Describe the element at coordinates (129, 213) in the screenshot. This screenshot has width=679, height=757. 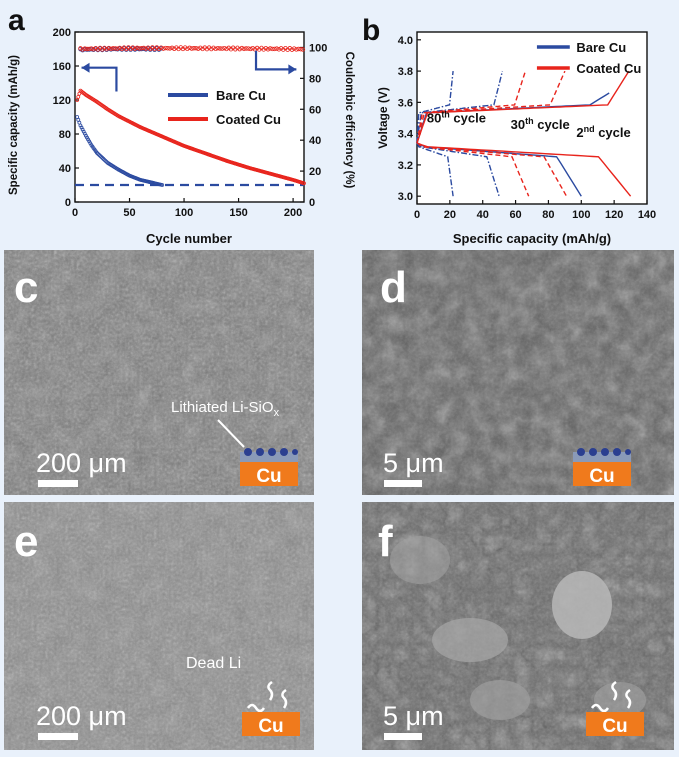
I see `x-tick-label-a: 50` at that location.